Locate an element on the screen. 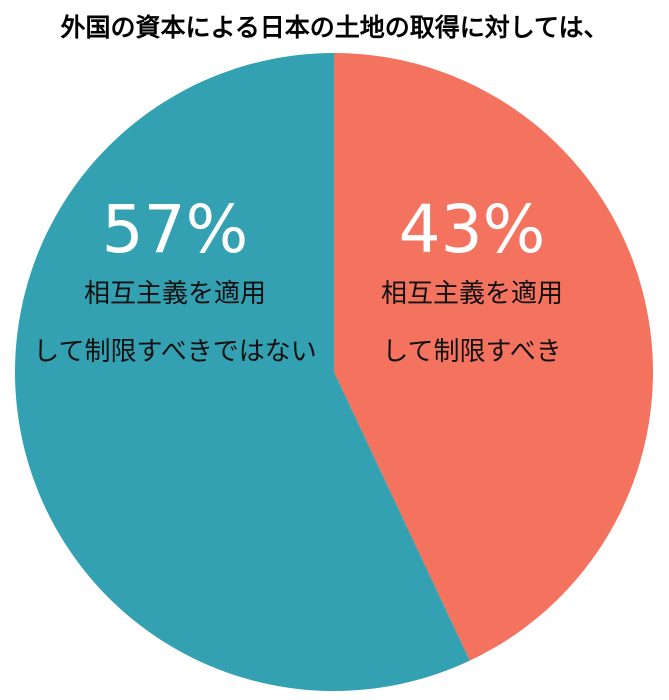 The image size is (669, 700). category-label: 相互主義を適用 して制限すべきではない is located at coordinates (175, 323).